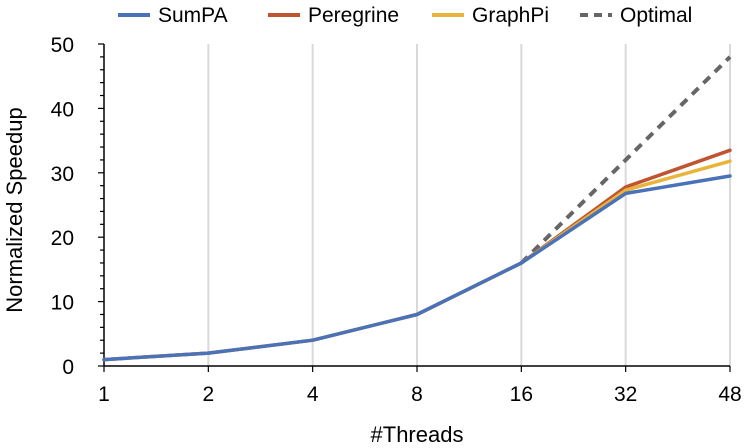 The height and width of the screenshot is (448, 746). Describe the element at coordinates (353, 15) in the screenshot. I see `legend-label-peregrine: Peregrine` at that location.